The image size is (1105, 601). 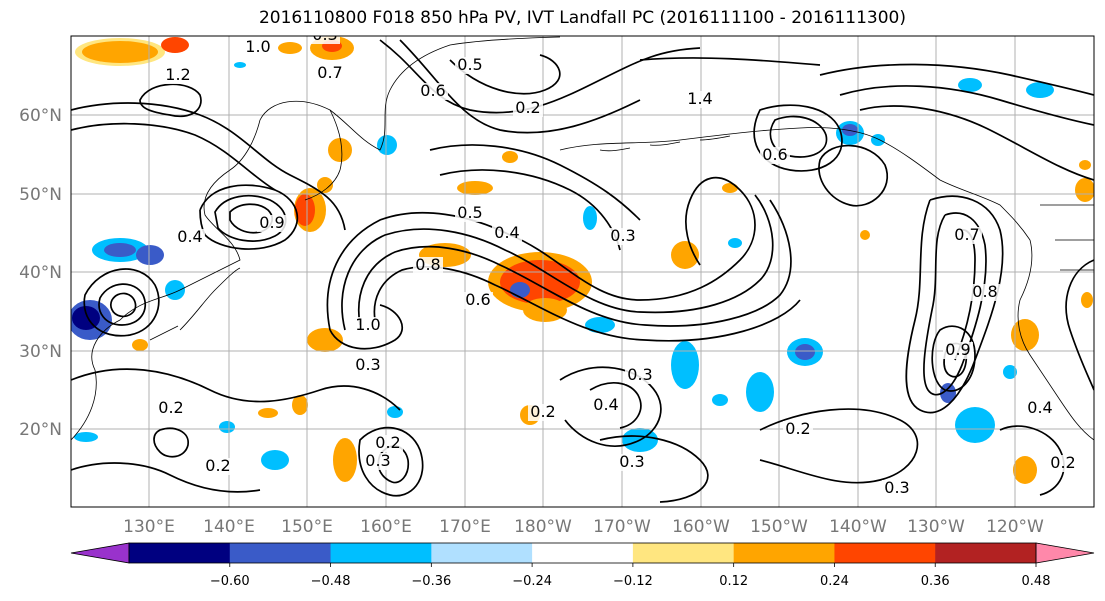 I want to click on lon-tick-label: 140°E, so click(x=229, y=527).